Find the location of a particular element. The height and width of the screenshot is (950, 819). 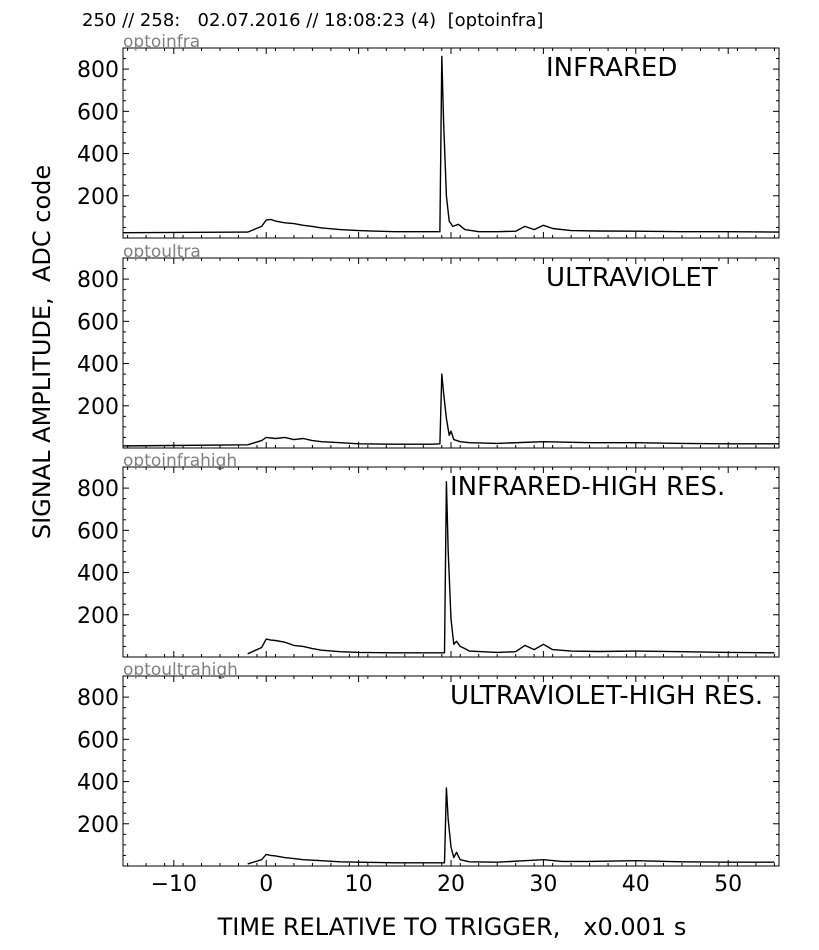

x-tick-label: 50 is located at coordinates (728, 884).